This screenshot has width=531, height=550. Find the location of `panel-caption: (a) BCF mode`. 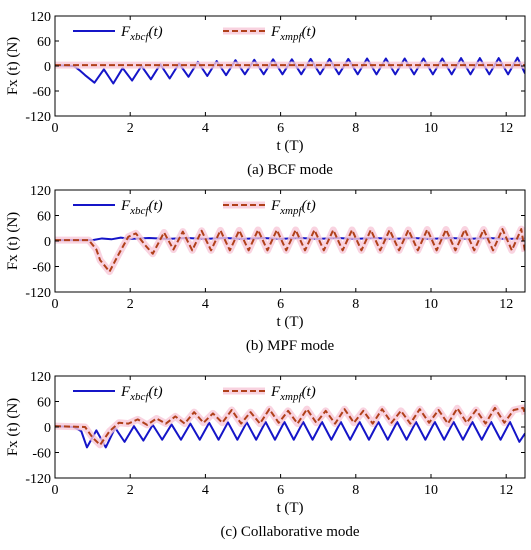

panel-caption: (a) BCF mode is located at coordinates (290, 170).